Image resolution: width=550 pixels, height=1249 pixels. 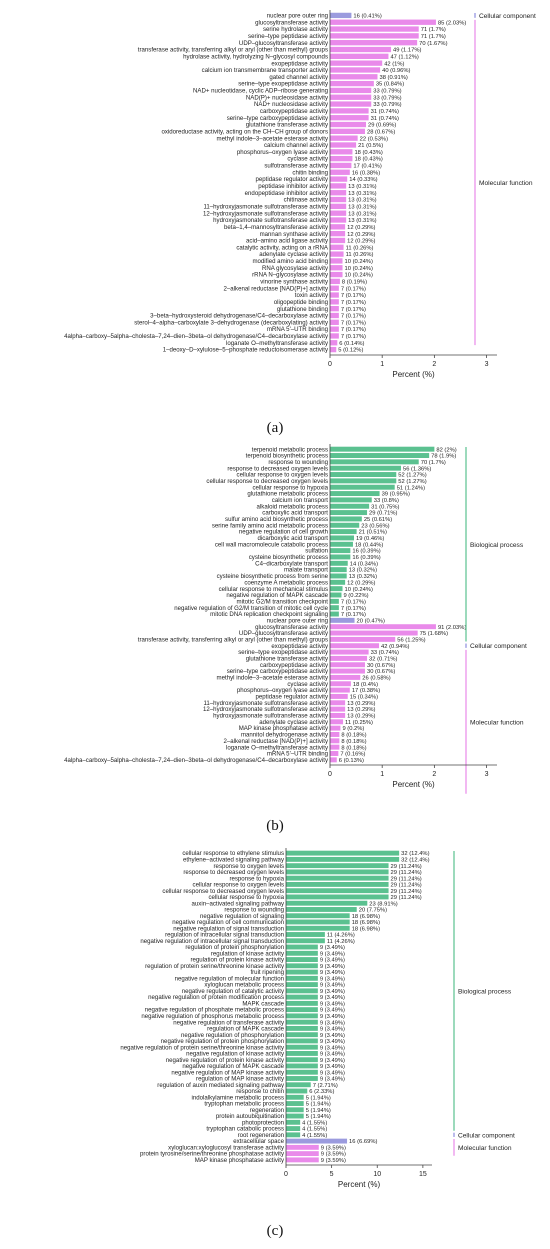 I want to click on data-label: 8 (0.18%), so click(x=353, y=748).